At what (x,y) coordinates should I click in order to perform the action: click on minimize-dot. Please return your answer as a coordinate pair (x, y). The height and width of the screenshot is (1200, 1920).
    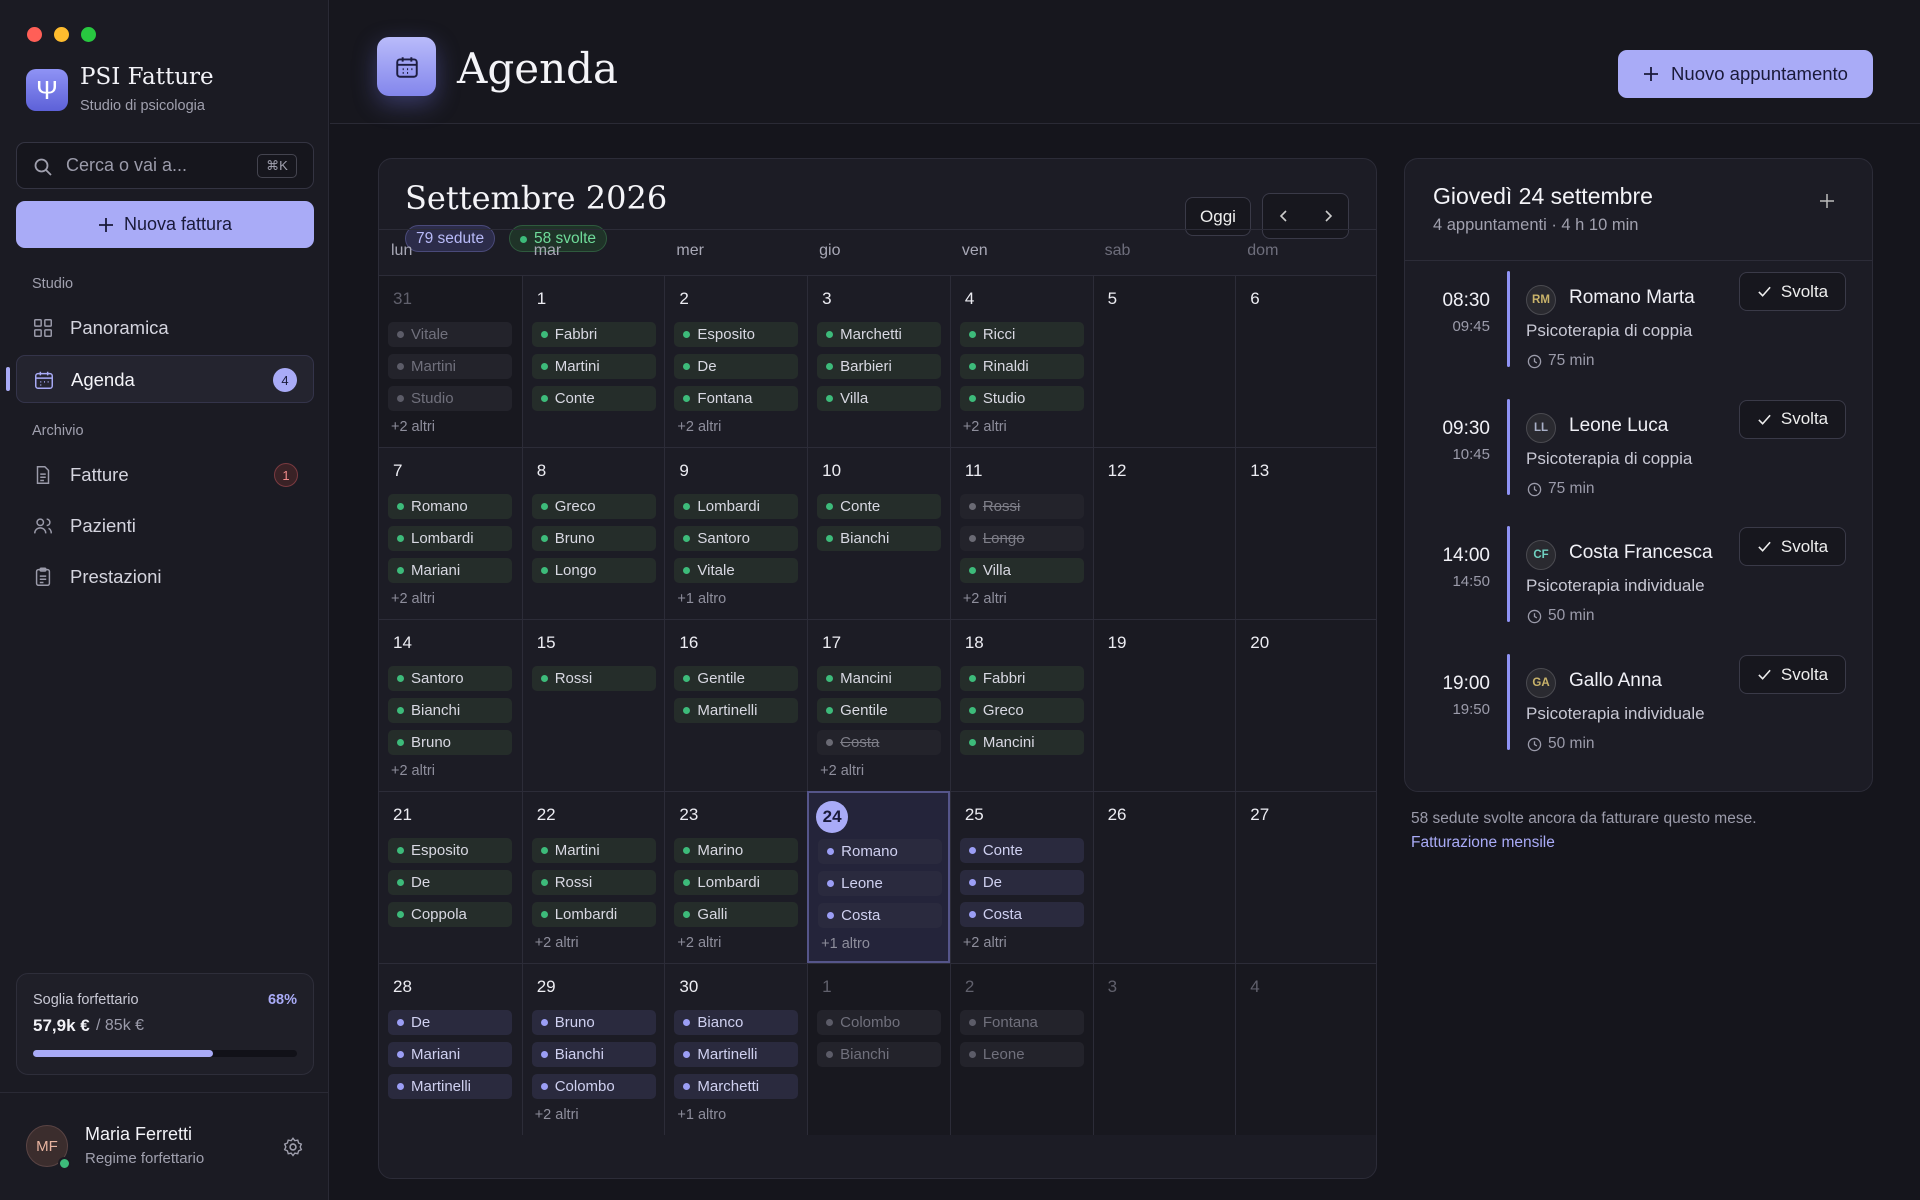
    Looking at the image, I should click on (61, 34).